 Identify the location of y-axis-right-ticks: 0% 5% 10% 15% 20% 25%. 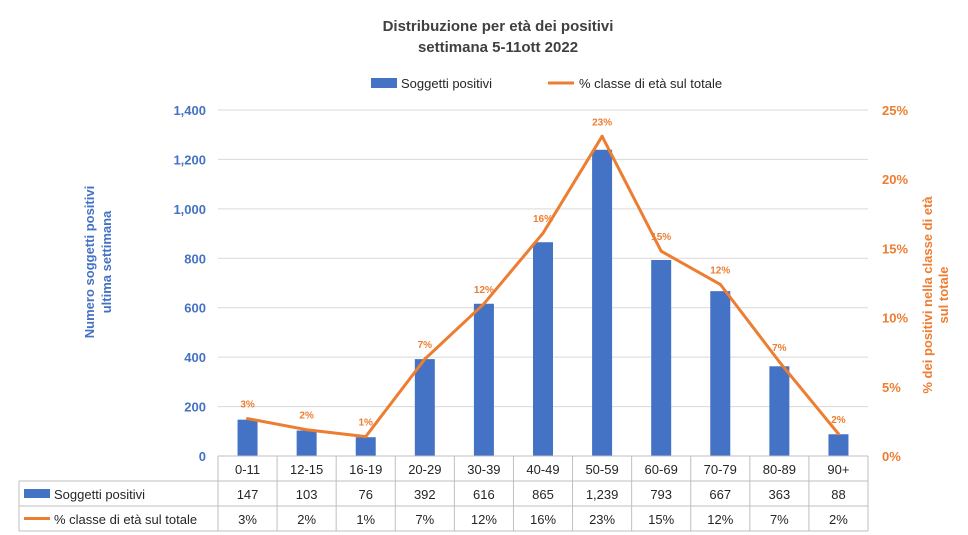
(895, 283).